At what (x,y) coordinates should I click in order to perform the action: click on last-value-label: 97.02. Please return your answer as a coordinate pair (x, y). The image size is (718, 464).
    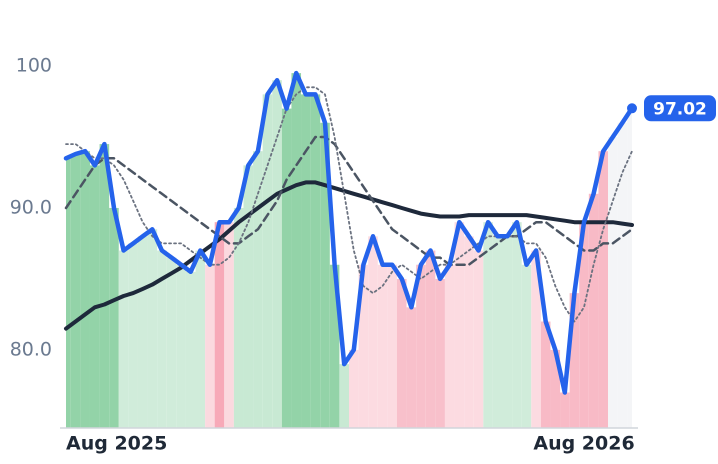
    Looking at the image, I should click on (680, 109).